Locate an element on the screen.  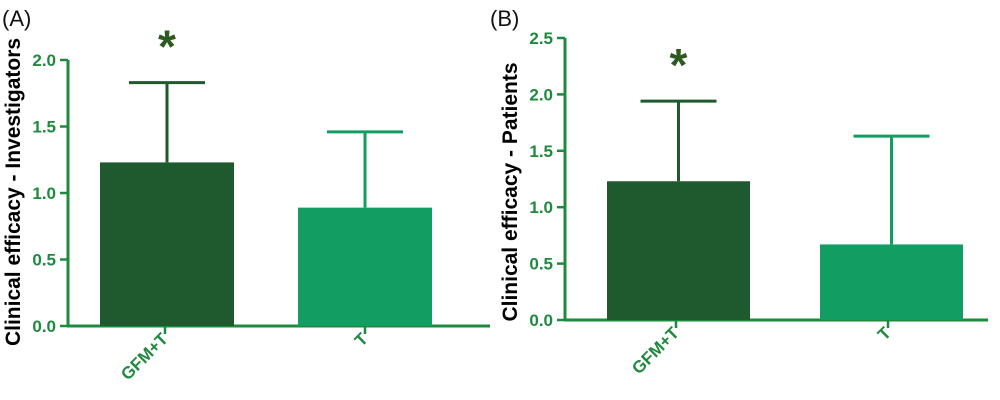
panel-label-b: (B) is located at coordinates (504, 18).